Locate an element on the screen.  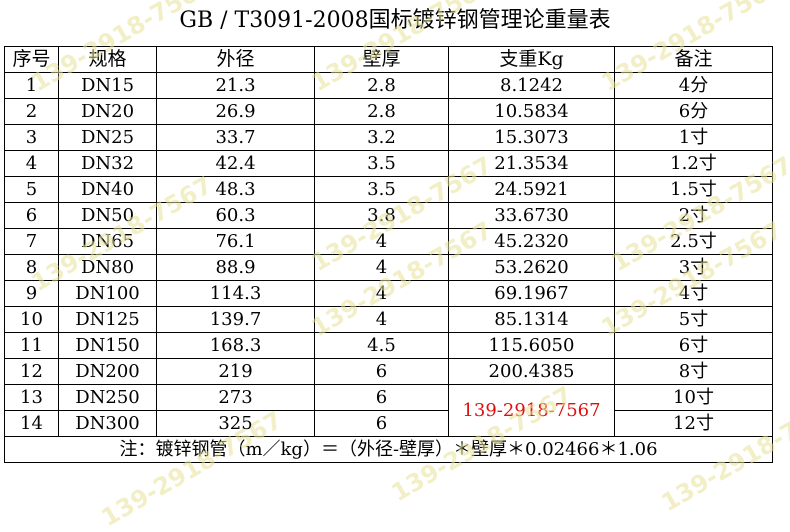
table-row: 5 DN40 48.3 3.5 24.5921 1.5寸 is located at coordinates (388, 189).